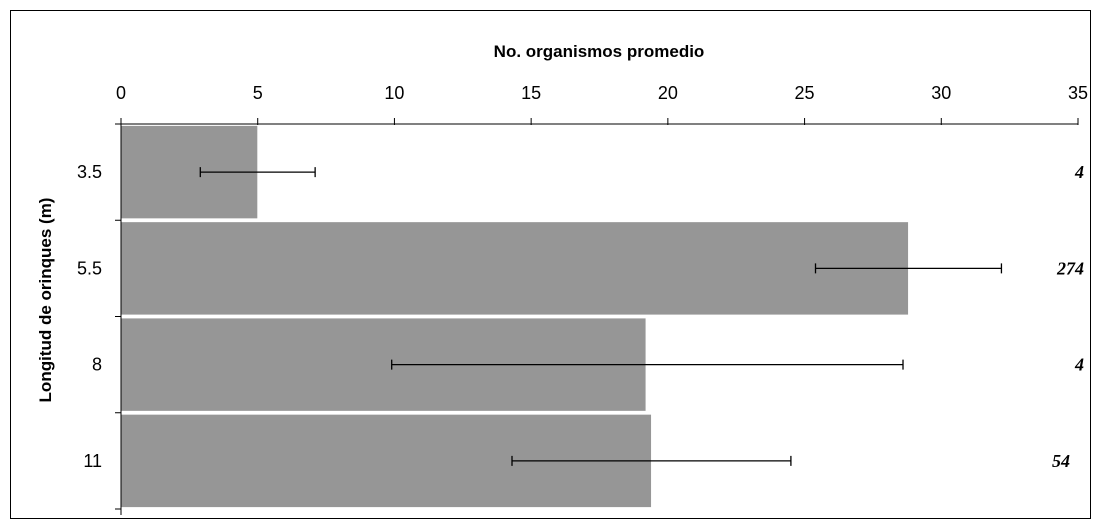 The height and width of the screenshot is (524, 1093). I want to click on x-tick-label-5: 5, so click(258, 93).